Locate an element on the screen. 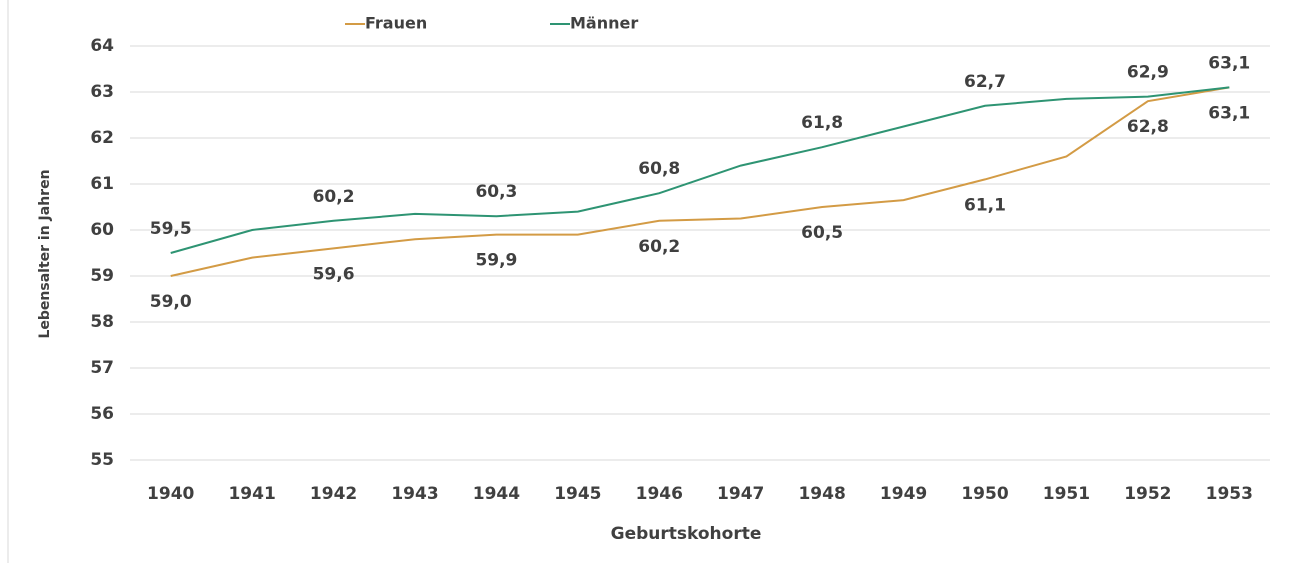 This screenshot has height=563, width=1290. x-tick-label: 1951 is located at coordinates (1066, 494).